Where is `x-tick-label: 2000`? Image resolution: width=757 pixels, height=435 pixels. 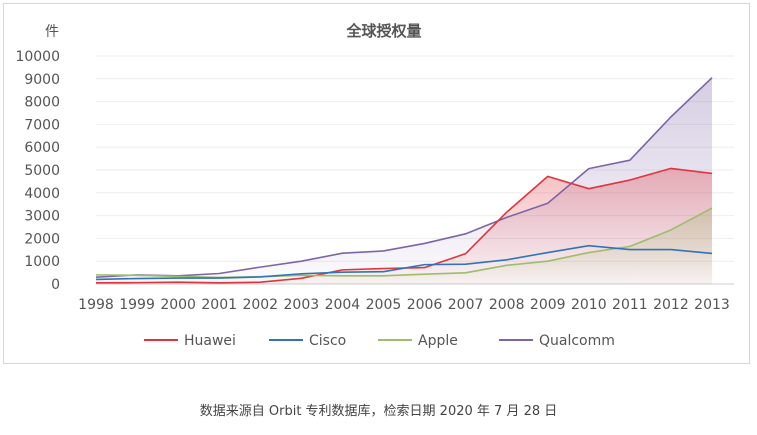 x-tick-label: 2000 is located at coordinates (178, 305).